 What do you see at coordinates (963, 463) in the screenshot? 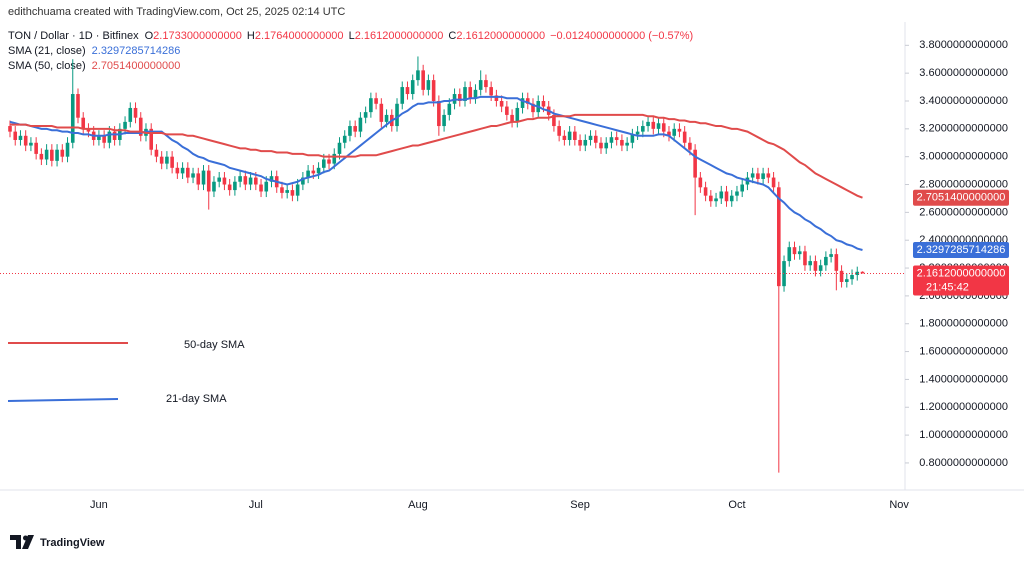
I see `y-tick-label: 0.8000000000000` at bounding box center [963, 463].